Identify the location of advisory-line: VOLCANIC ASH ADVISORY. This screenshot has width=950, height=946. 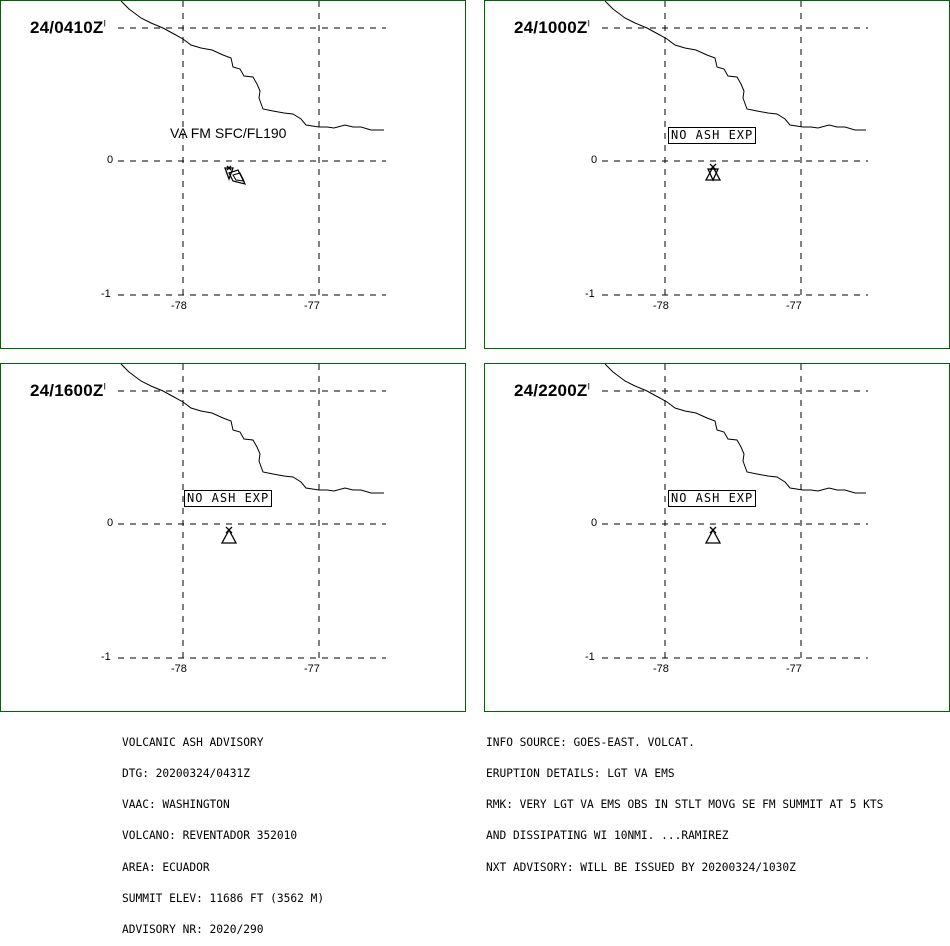
(193, 742).